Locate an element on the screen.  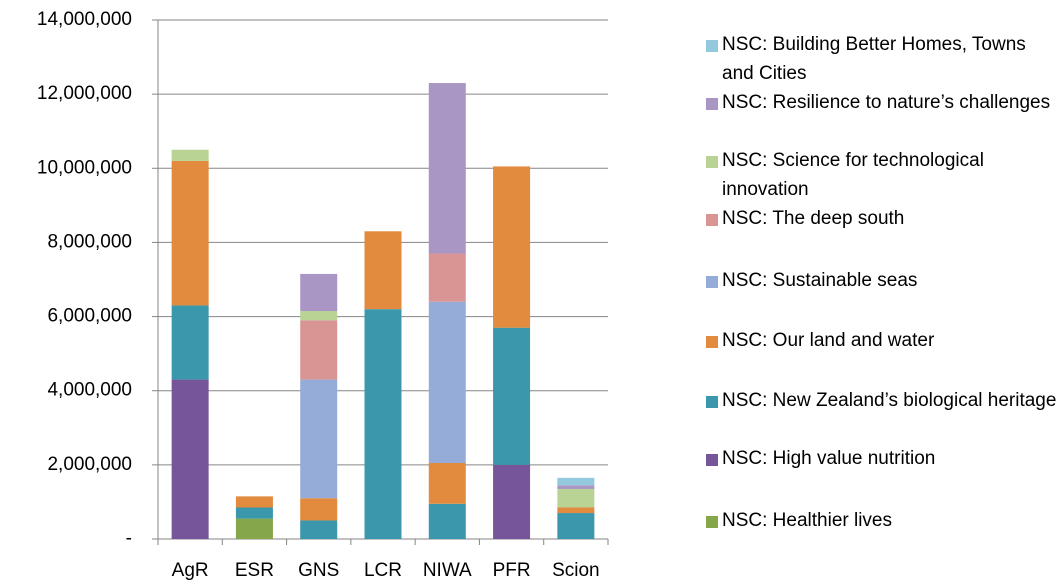
y-tick-label: 8,000,000 is located at coordinates (89, 241).